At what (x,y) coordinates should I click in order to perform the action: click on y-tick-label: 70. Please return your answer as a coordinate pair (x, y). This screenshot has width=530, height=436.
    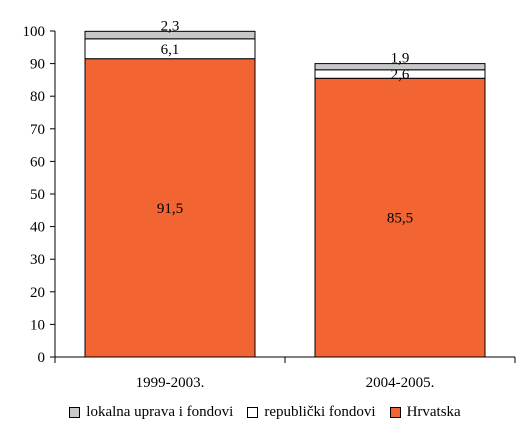
    Looking at the image, I should click on (37, 130).